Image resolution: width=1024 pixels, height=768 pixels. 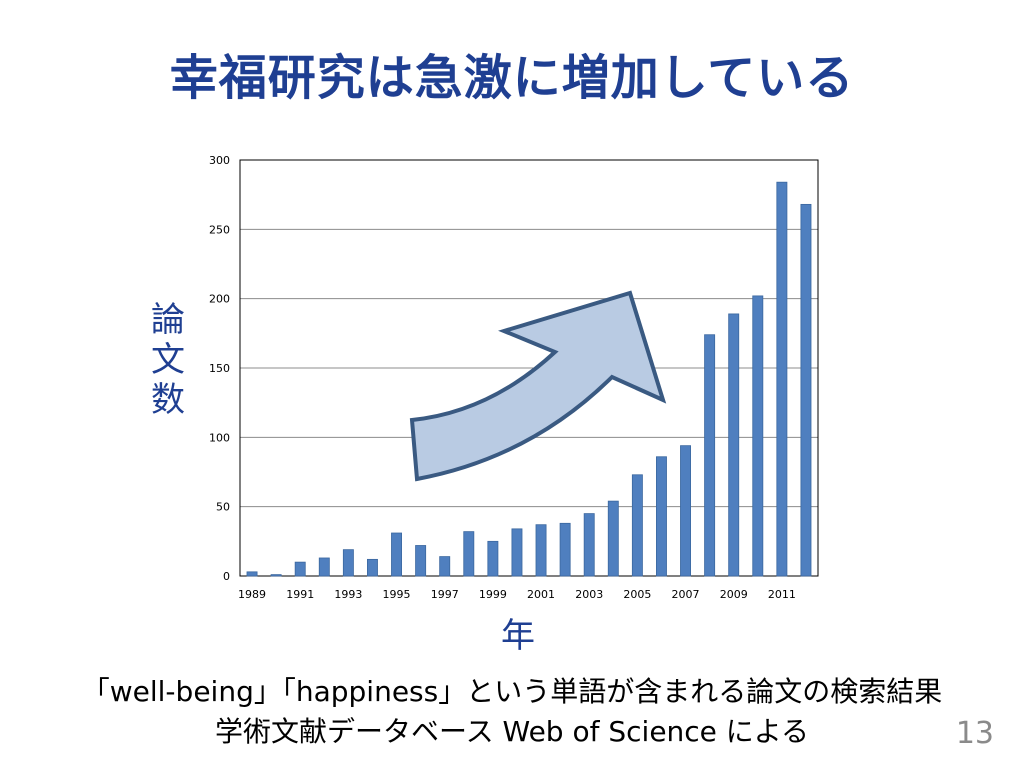 I want to click on bar-2003, so click(x=589, y=545).